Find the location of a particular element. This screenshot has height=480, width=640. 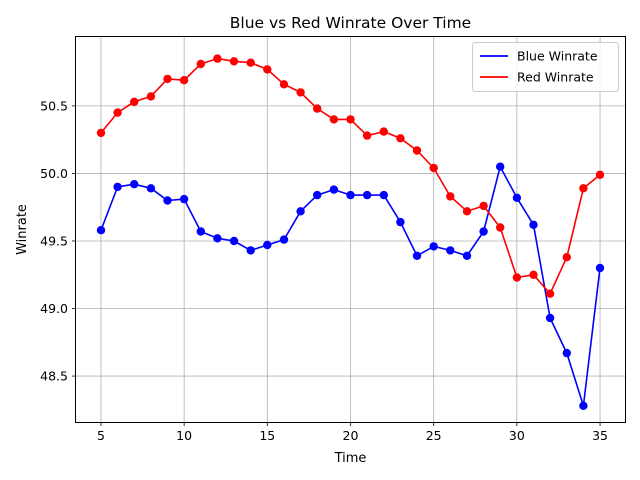

chart-title: Blue vs Red Winrate Over Time is located at coordinates (350, 23).